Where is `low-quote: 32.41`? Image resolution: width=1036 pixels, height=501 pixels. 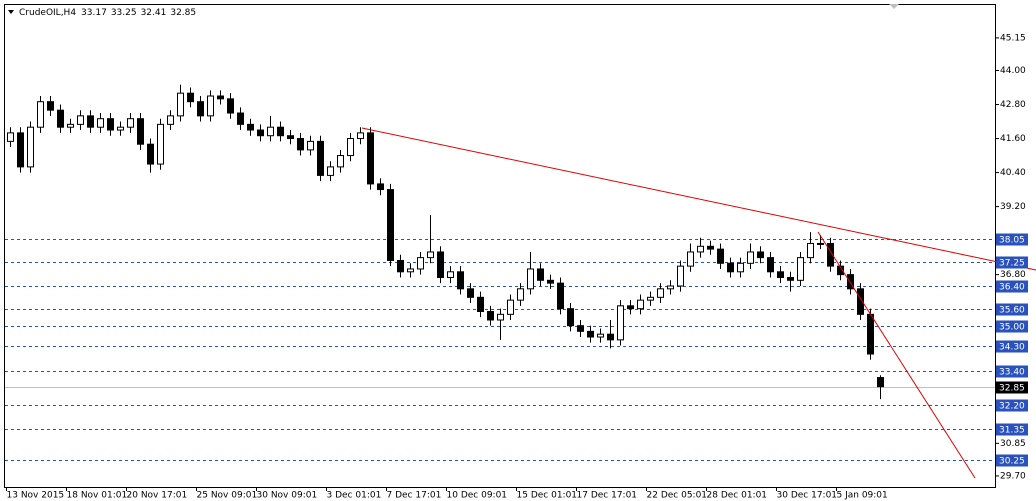 low-quote: 32.41 is located at coordinates (154, 13).